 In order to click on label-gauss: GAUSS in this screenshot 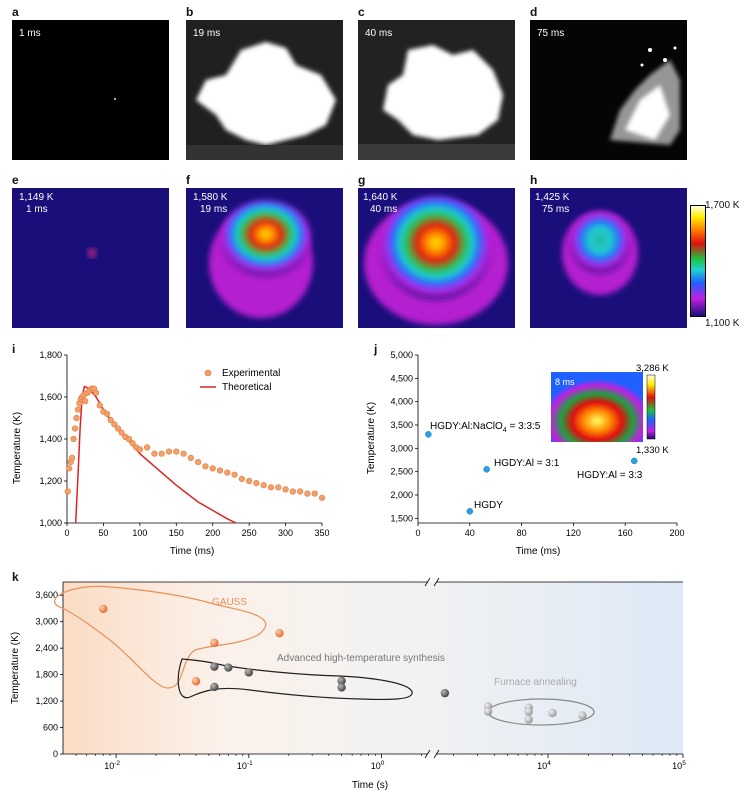, I will do `click(229, 602)`.